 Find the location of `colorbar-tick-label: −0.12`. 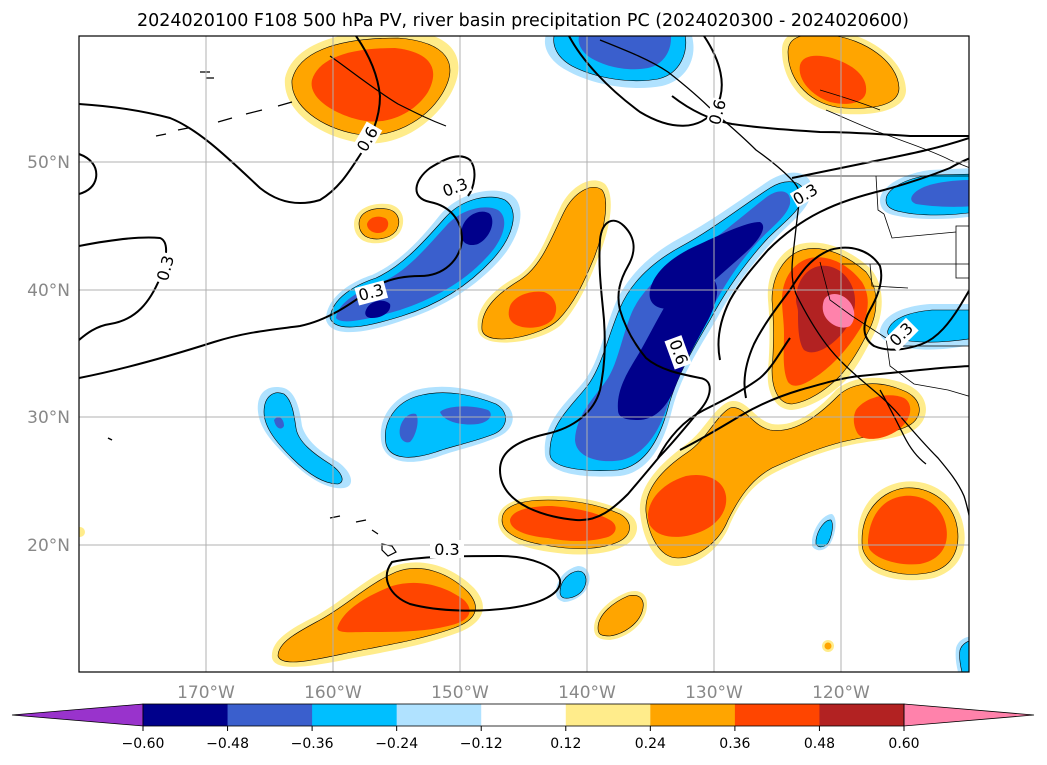

colorbar-tick-label: −0.12 is located at coordinates (481, 744).